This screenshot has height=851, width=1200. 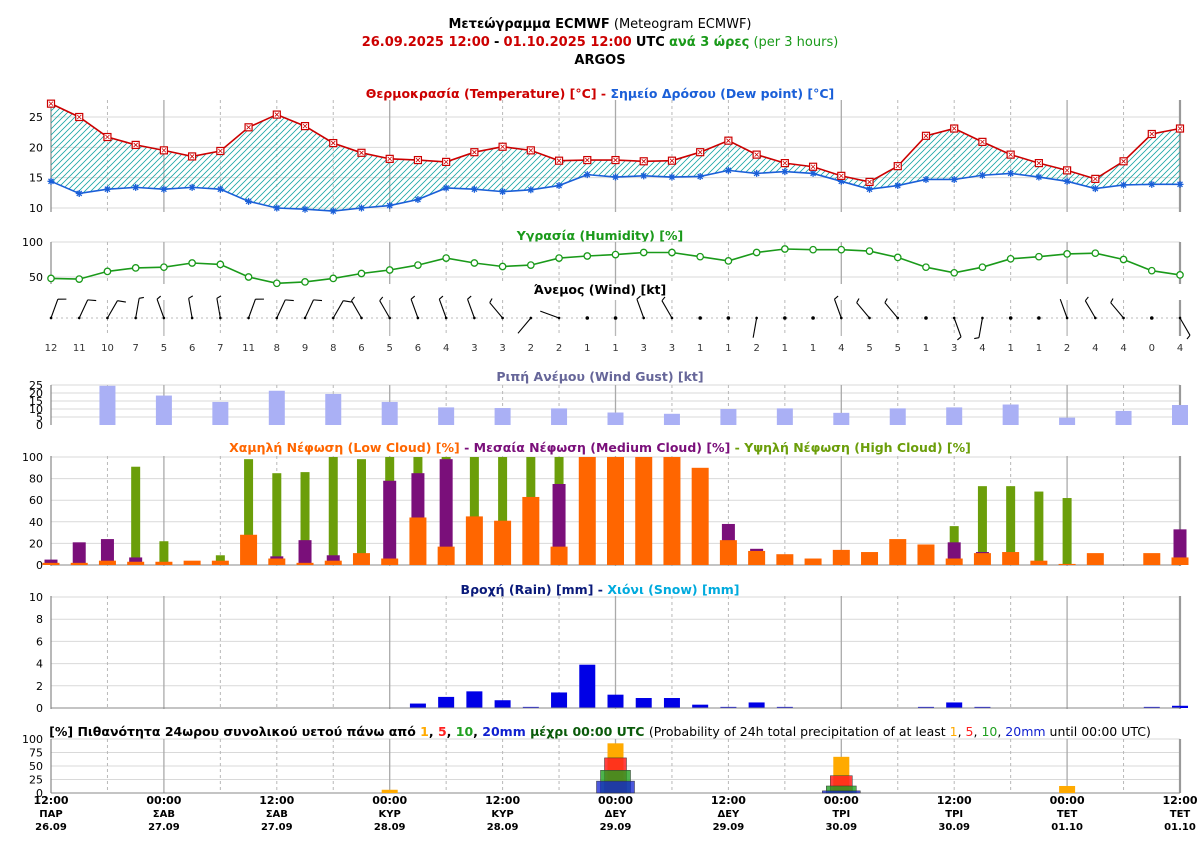 What do you see at coordinates (600, 60) in the screenshot?
I see `location-name: ARGOS` at bounding box center [600, 60].